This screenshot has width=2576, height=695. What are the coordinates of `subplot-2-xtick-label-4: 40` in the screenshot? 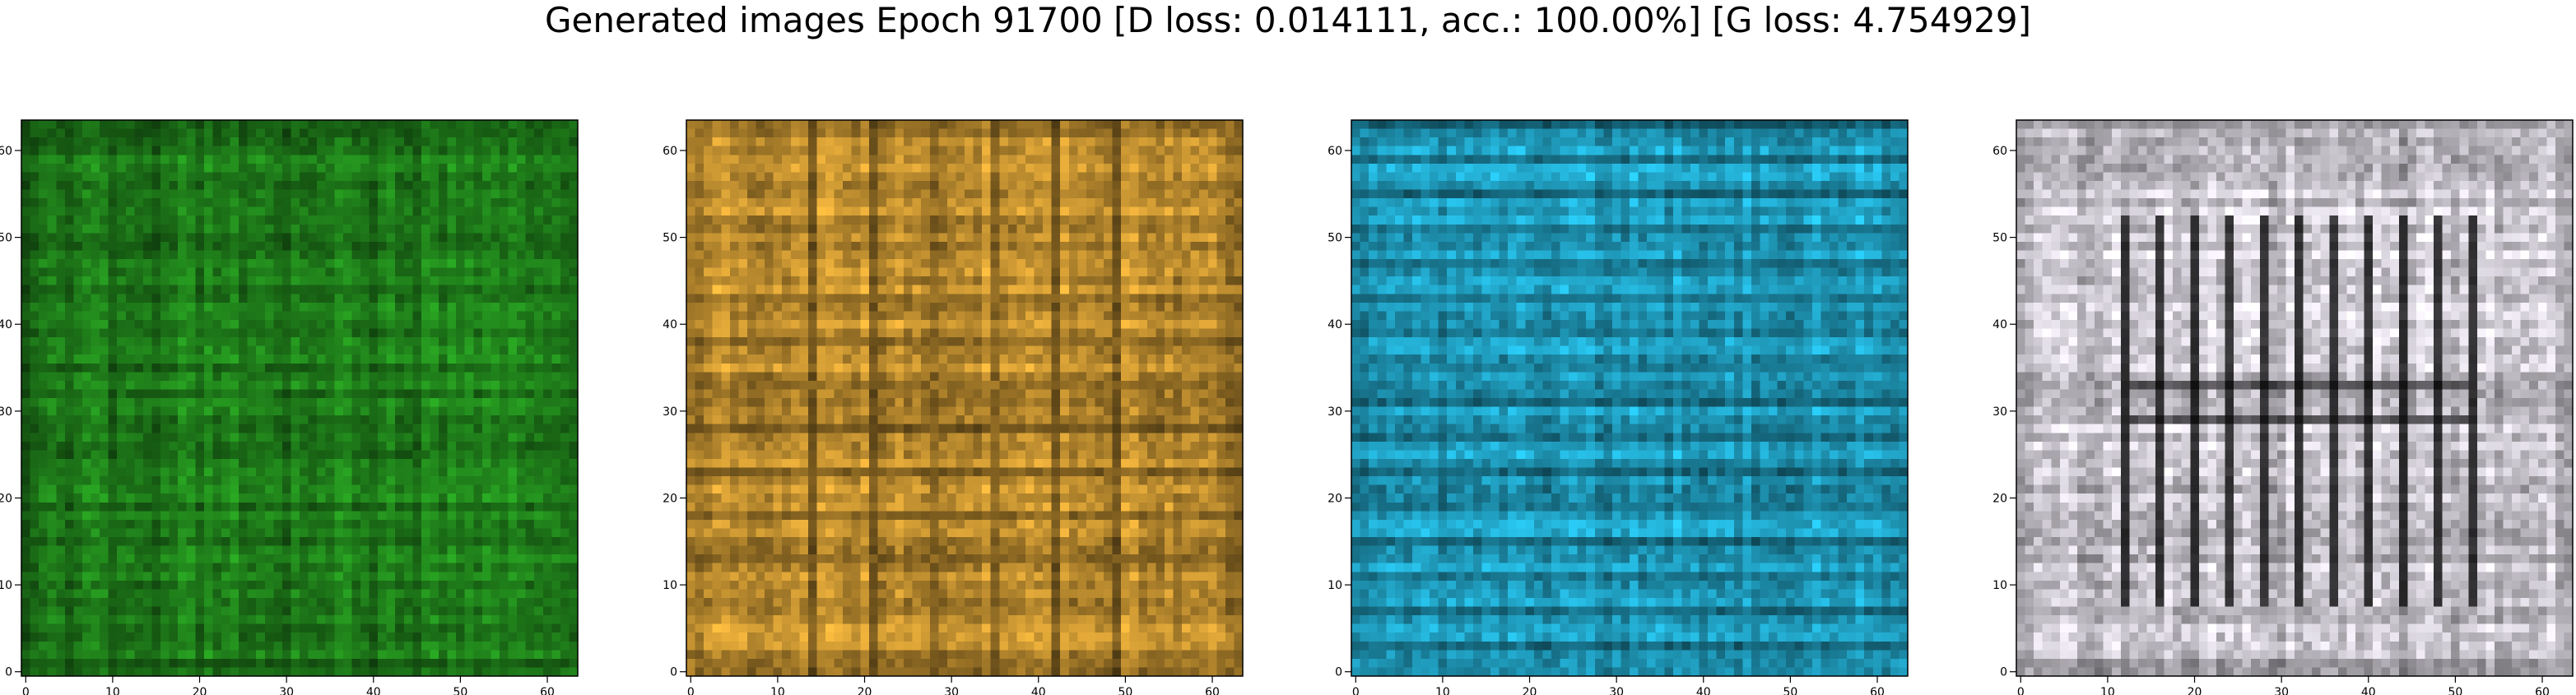 It's located at (1038, 690).